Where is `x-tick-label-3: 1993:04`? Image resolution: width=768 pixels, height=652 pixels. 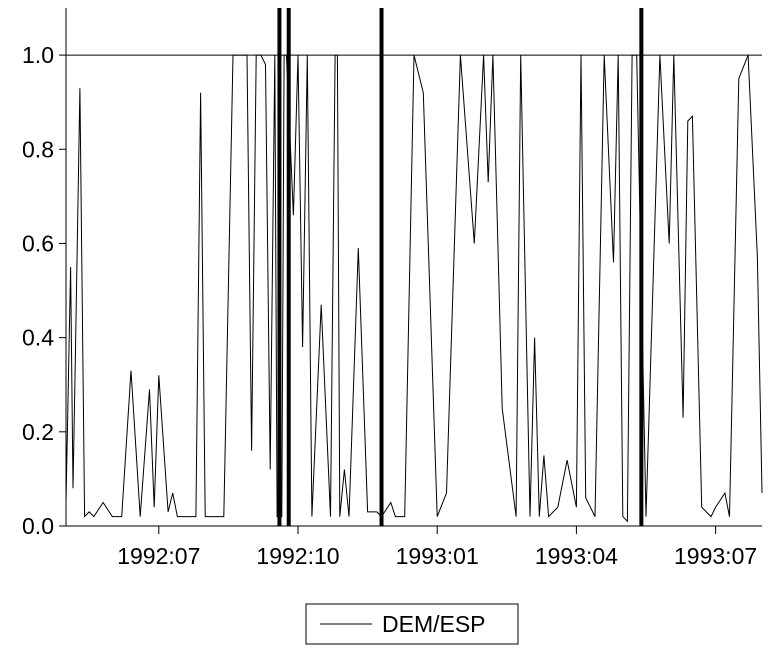
x-tick-label-3: 1993:04 is located at coordinates (576, 556).